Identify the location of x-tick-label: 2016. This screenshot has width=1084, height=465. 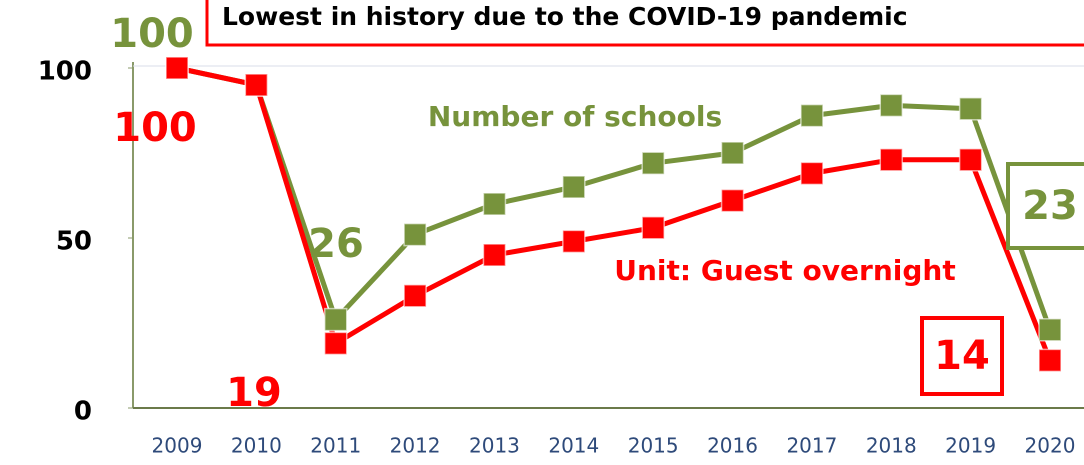
(732, 446).